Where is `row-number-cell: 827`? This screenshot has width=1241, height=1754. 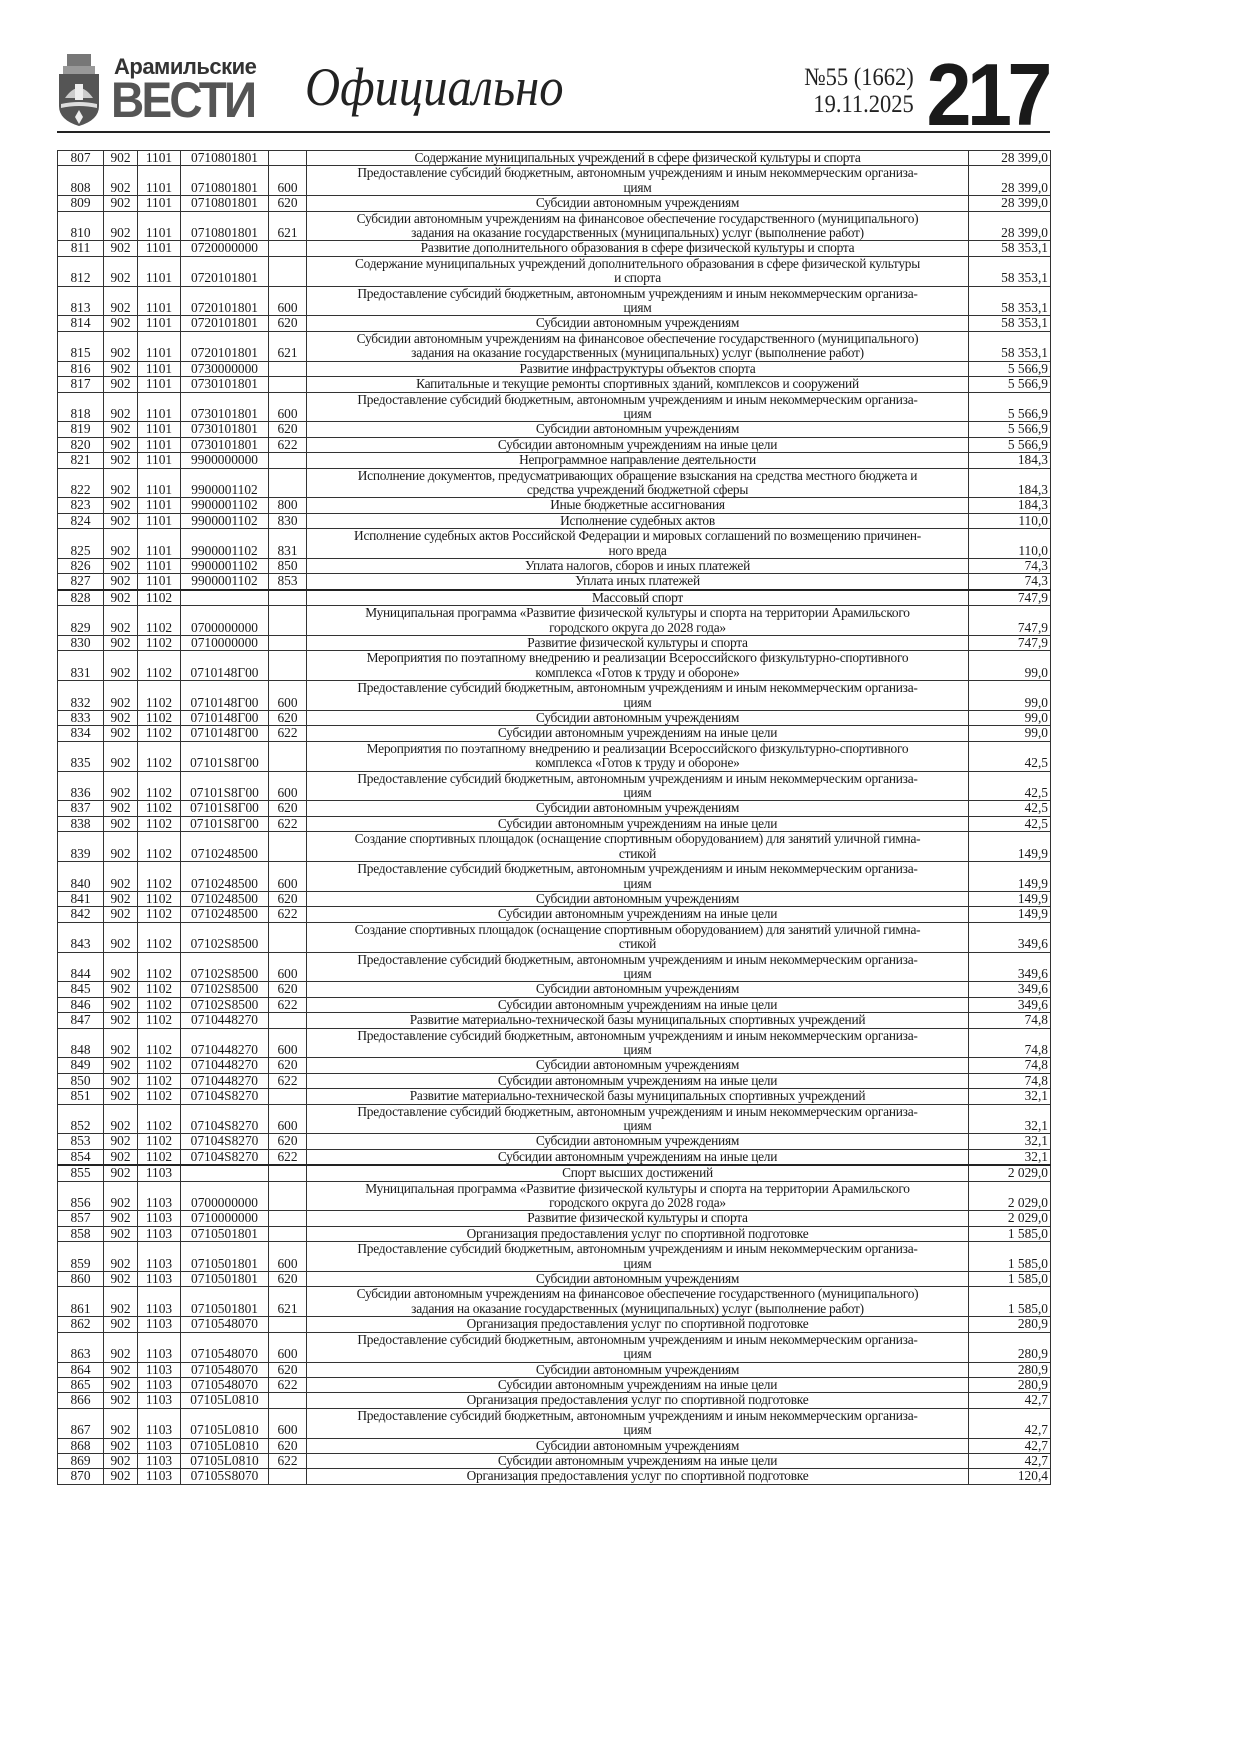
row-number-cell: 827 is located at coordinates (80, 582).